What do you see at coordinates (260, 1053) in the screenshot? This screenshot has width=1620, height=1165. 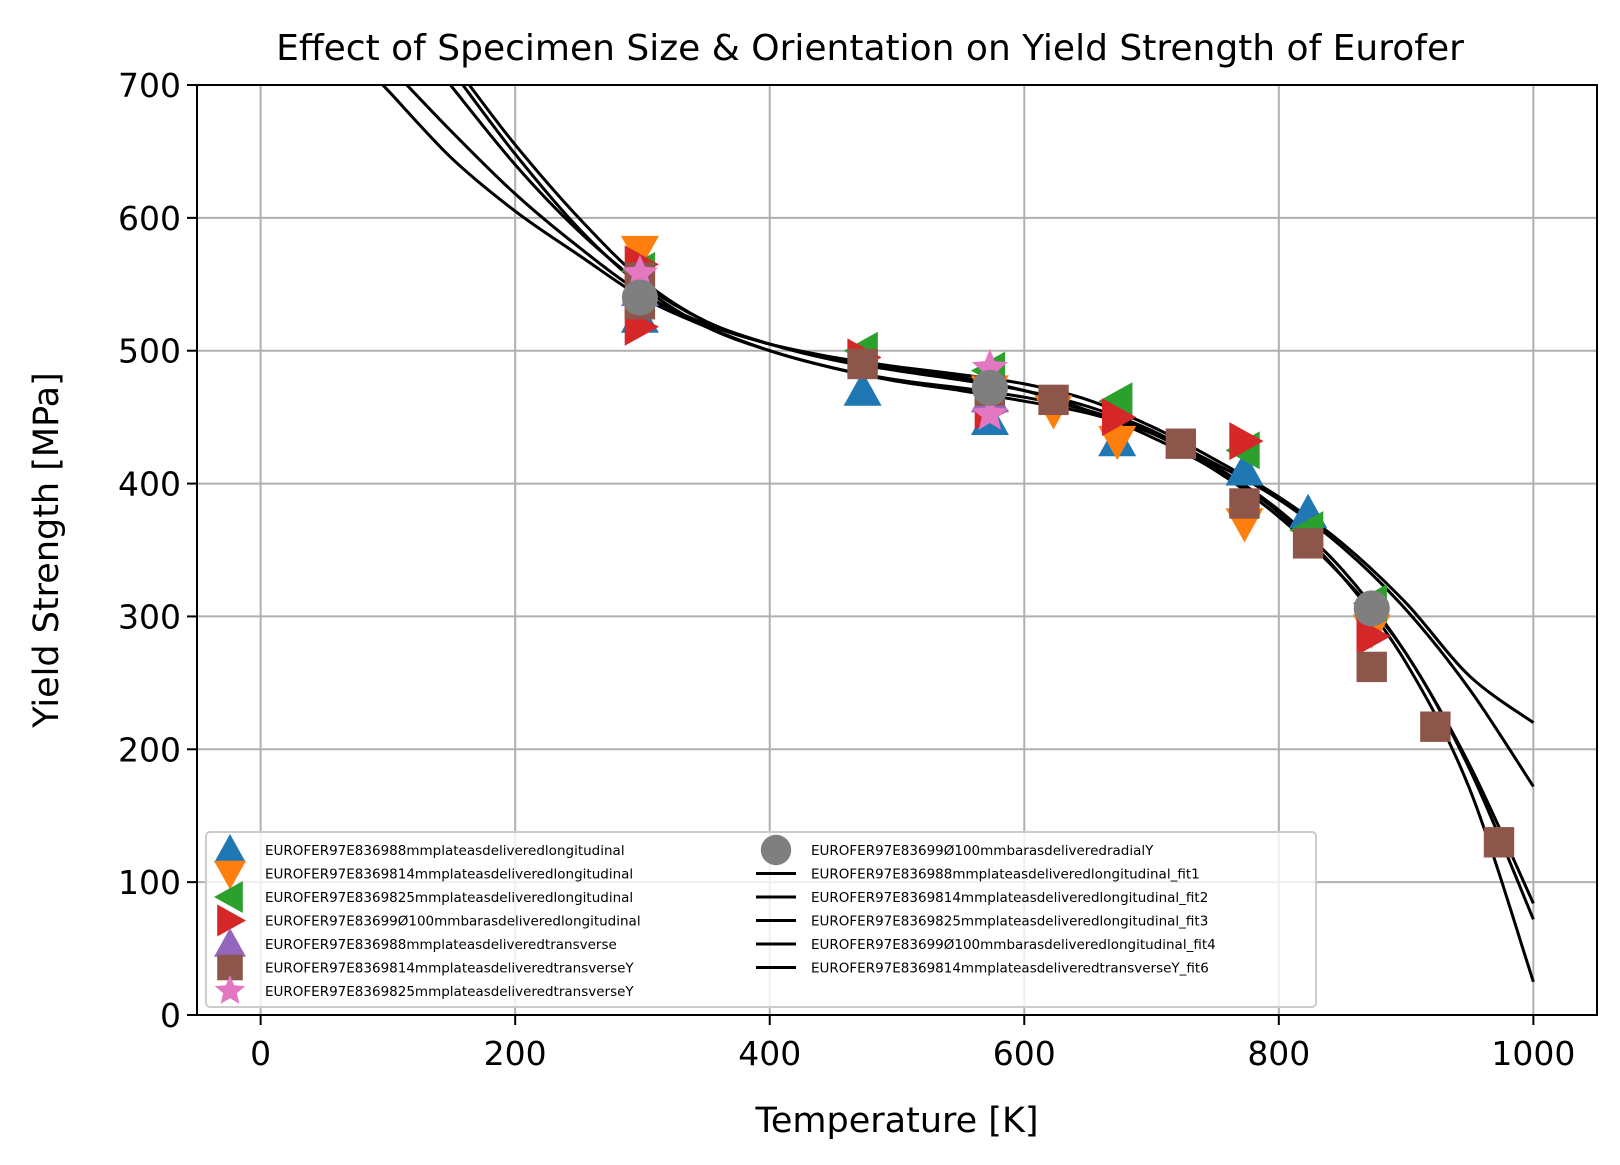 I see `x-tick-label: 0` at bounding box center [260, 1053].